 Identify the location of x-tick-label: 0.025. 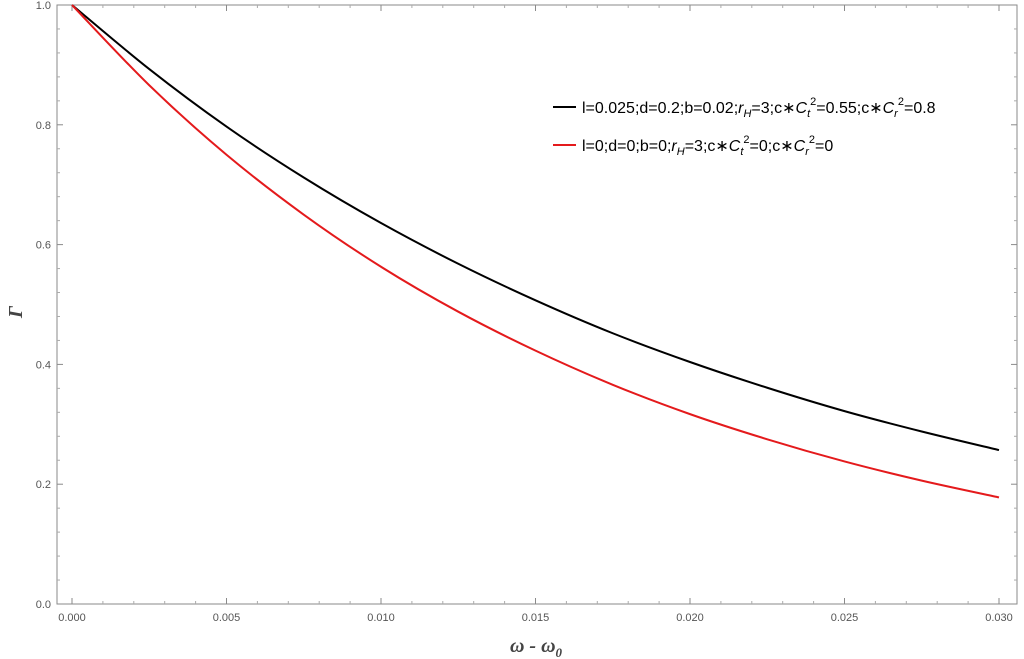
(845, 618).